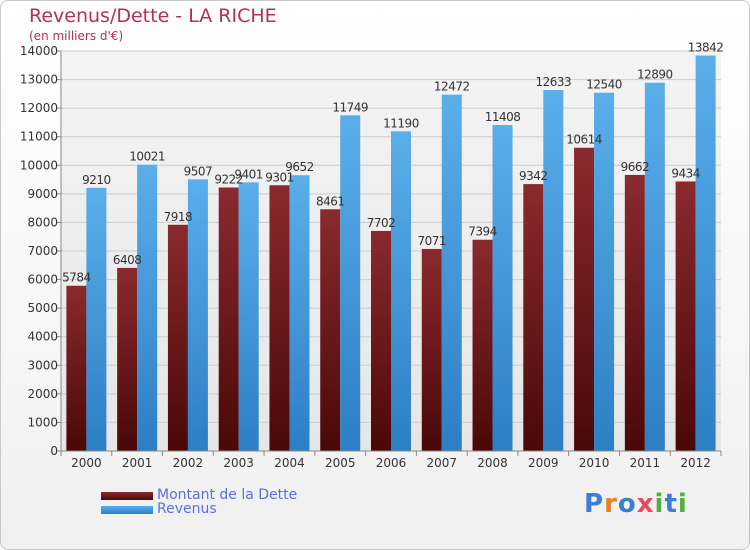 The height and width of the screenshot is (550, 750). I want to click on x-tick-label: 2004, so click(289, 463).